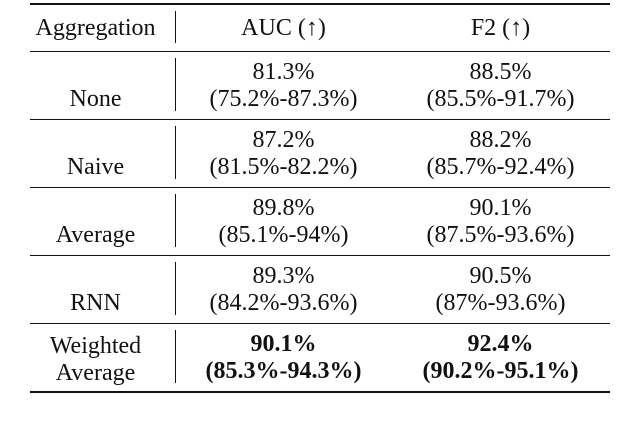 Image resolution: width=634 pixels, height=426 pixels. I want to click on row-label: Average, so click(102, 221).